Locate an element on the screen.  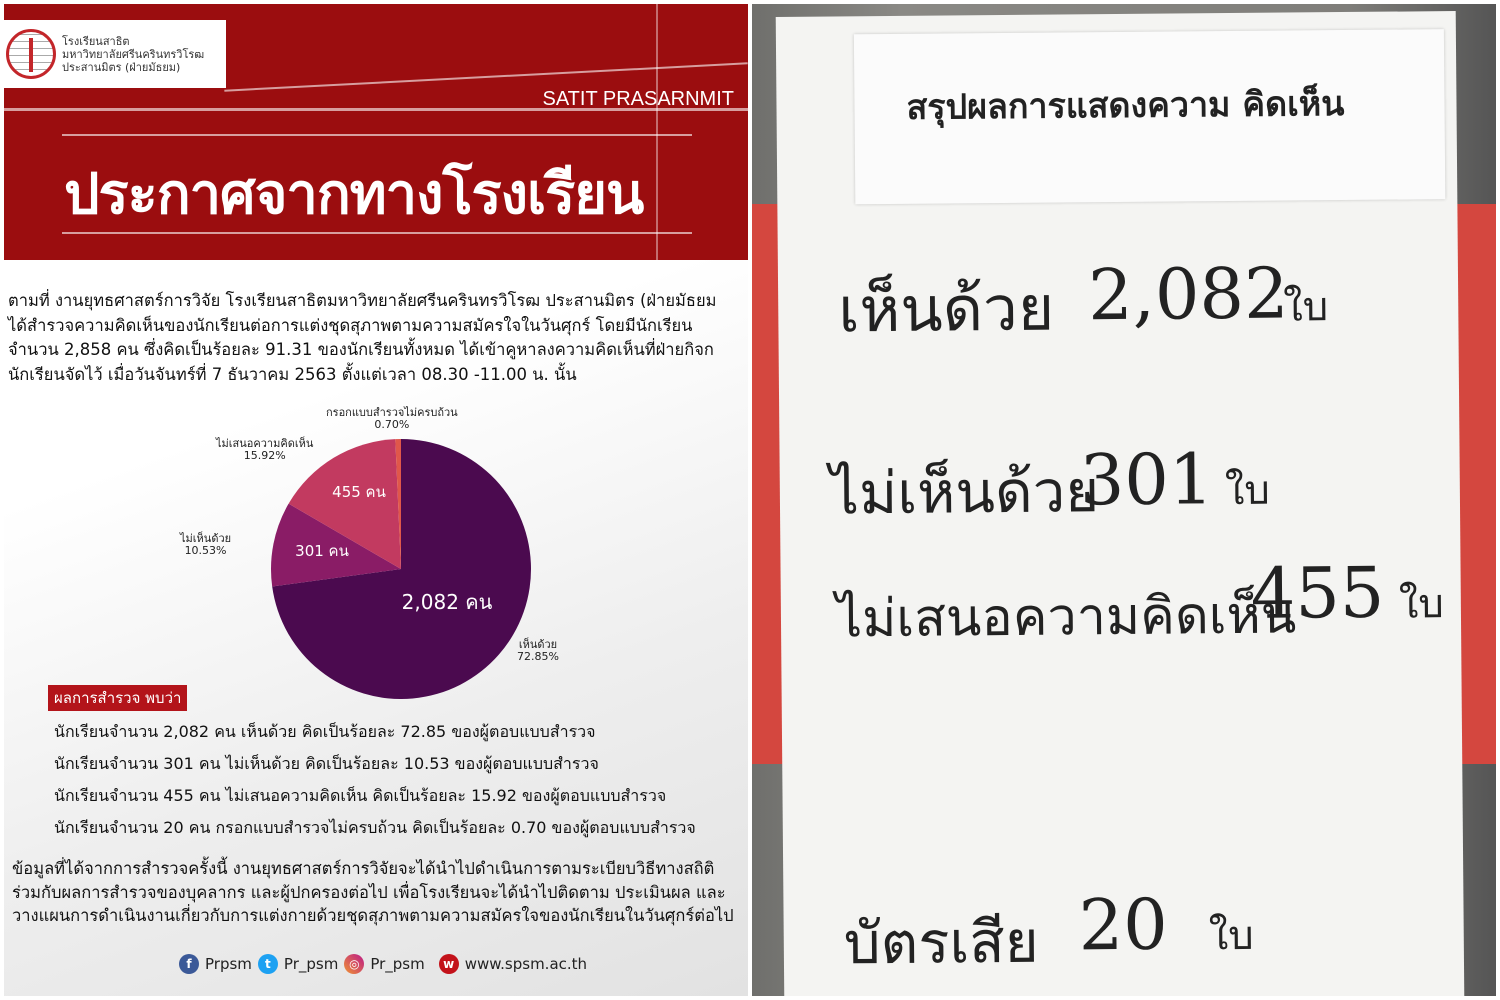
logo-line: ประสานมิตร (ฝ่ายมัธยม) is located at coordinates (121, 67).